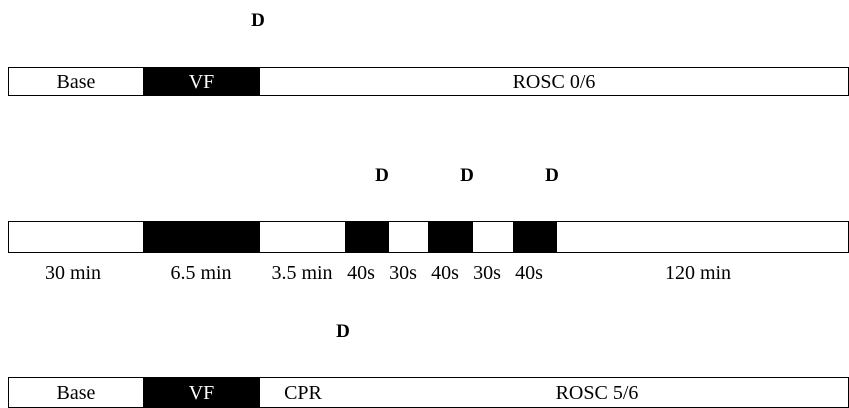  Describe the element at coordinates (302, 237) in the screenshot. I see `phase-cpr` at that location.